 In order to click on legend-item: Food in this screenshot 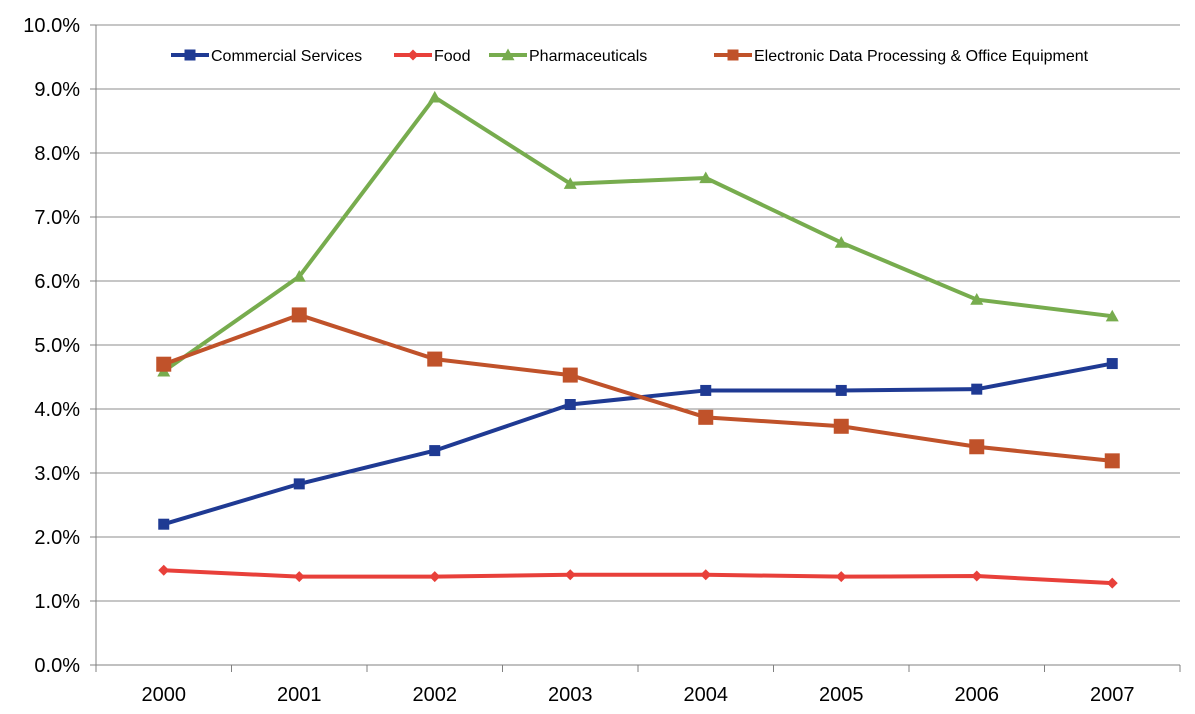, I will do `click(432, 56)`.